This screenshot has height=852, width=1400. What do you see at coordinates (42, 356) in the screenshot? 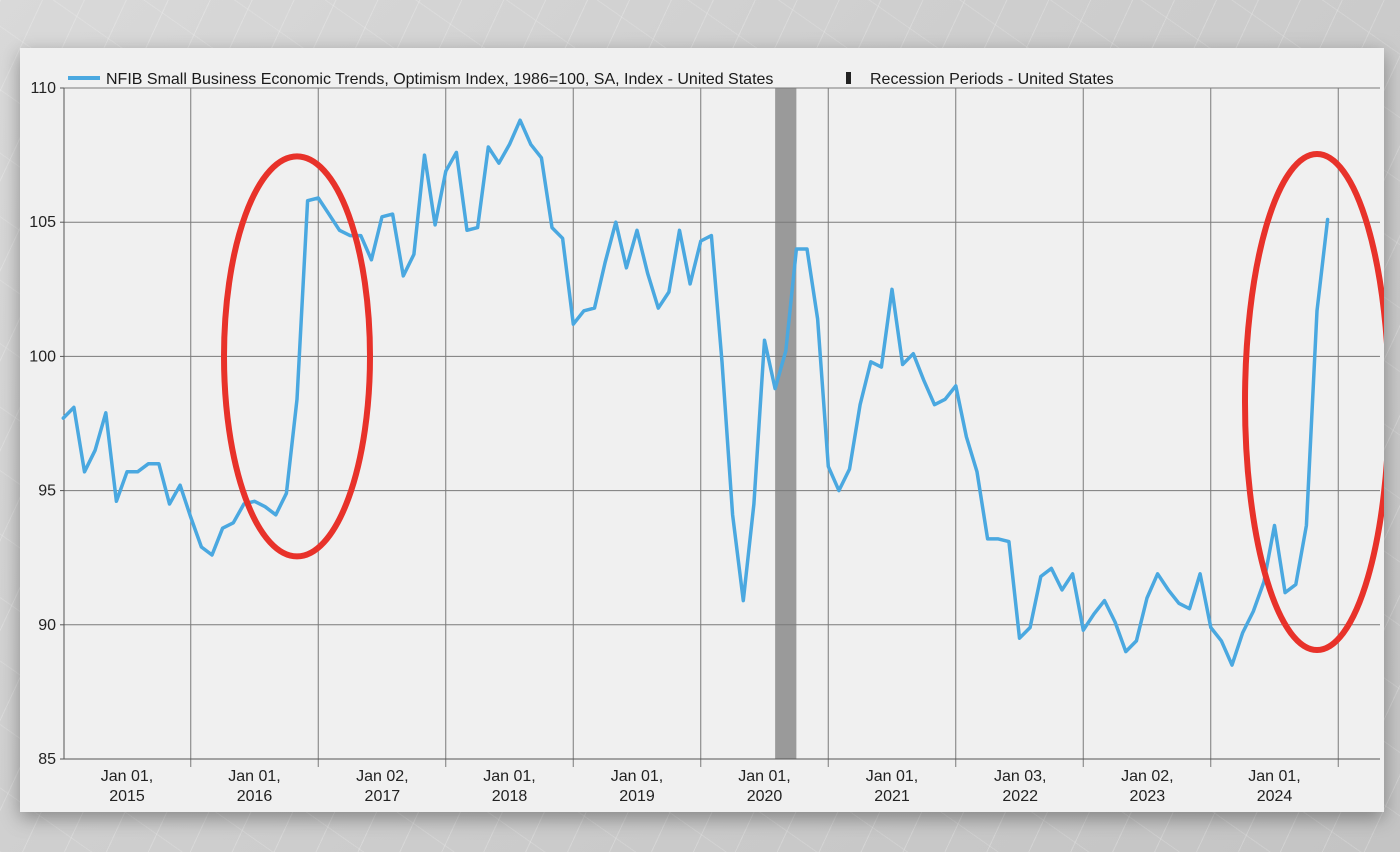
I see `y-tick-label: 100` at bounding box center [42, 356].